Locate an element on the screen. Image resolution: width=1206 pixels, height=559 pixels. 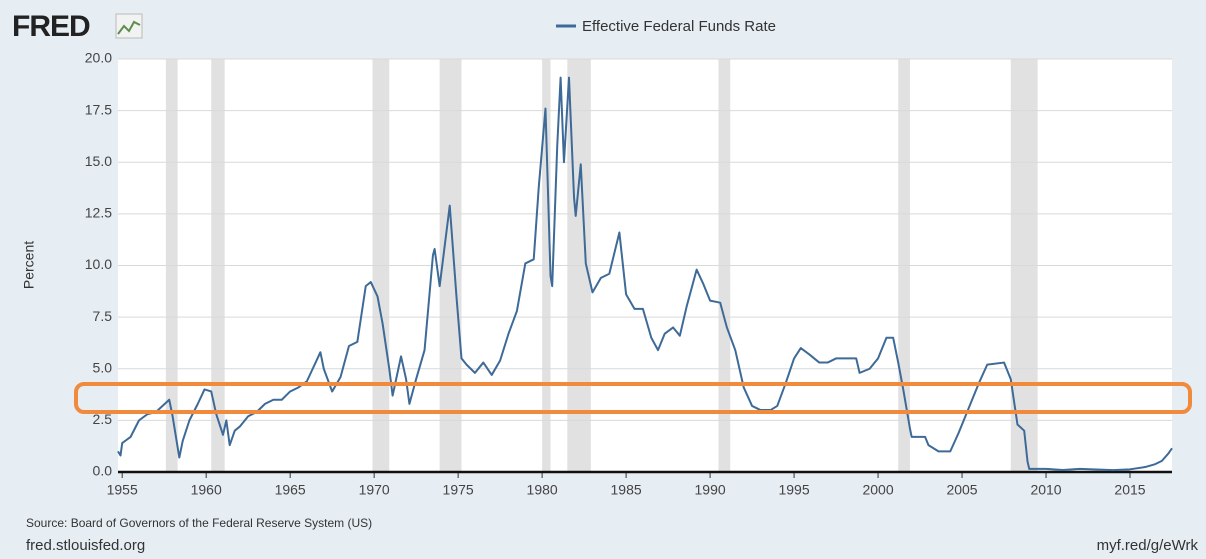
x-tick-label: 1975 is located at coordinates (458, 490).